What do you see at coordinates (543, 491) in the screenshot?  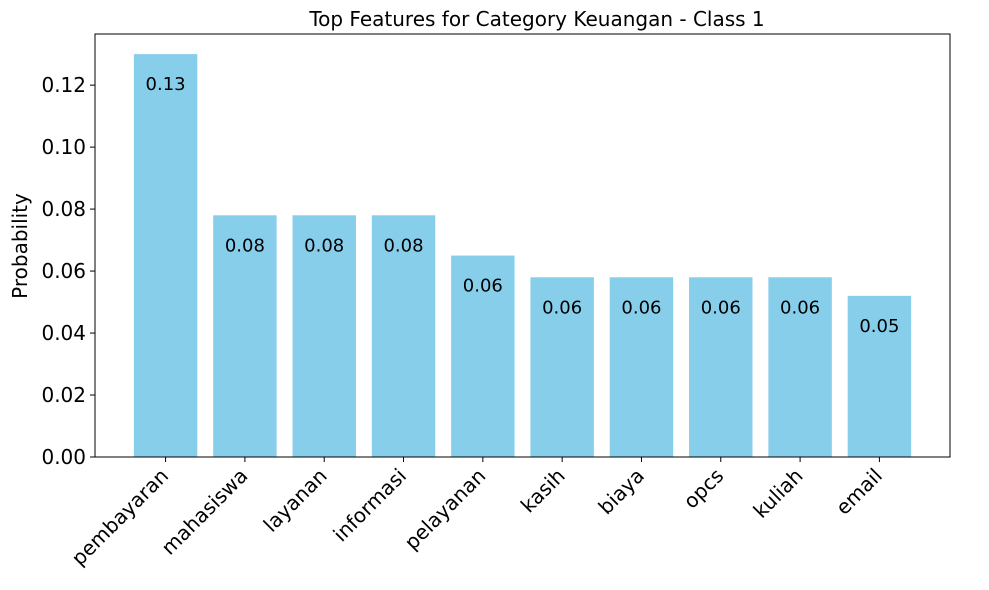 I see `x-tick-label: kasih` at bounding box center [543, 491].